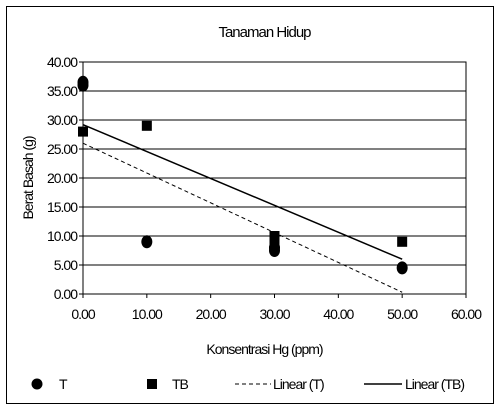 This screenshot has height=410, width=500. Describe the element at coordinates (83, 314) in the screenshot. I see `x-tick-label: 0.00` at that location.